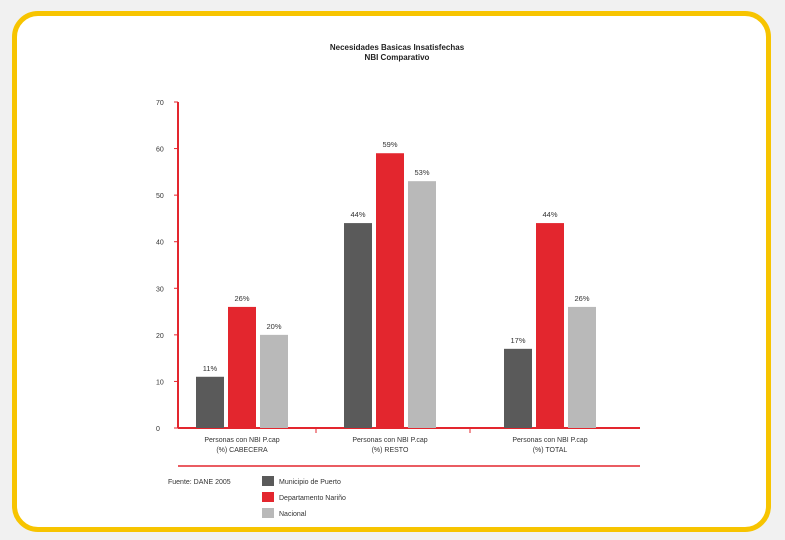 This screenshot has height=540, width=785. I want to click on y-tick-label: 30, so click(160, 289).